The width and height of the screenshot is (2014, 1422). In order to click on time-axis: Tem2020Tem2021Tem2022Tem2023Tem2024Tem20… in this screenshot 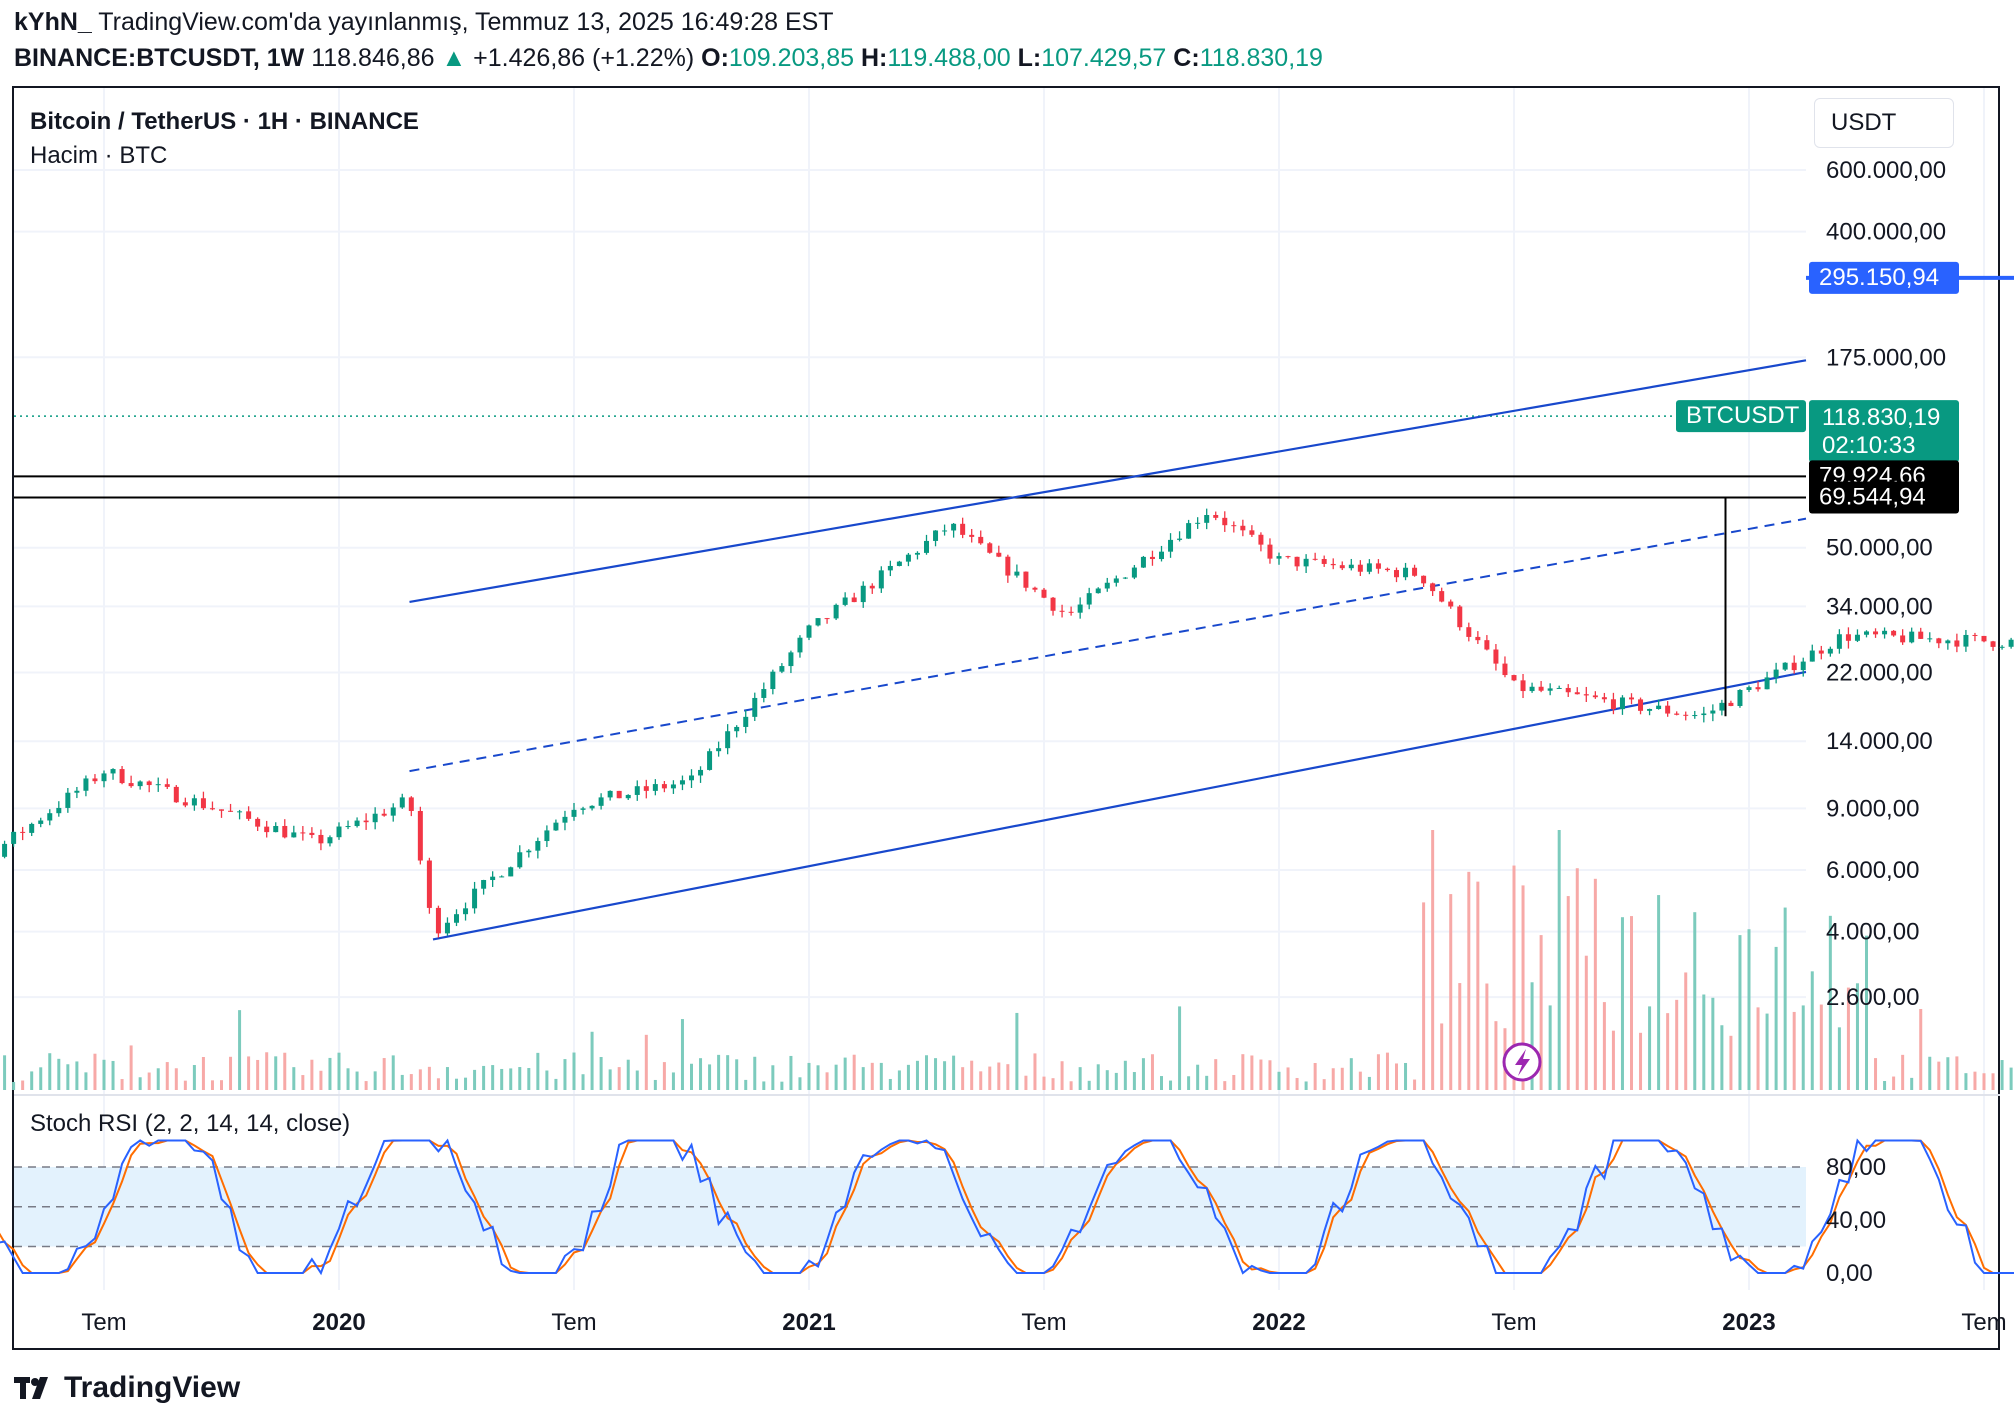, I will do `click(1043, 1322)`.